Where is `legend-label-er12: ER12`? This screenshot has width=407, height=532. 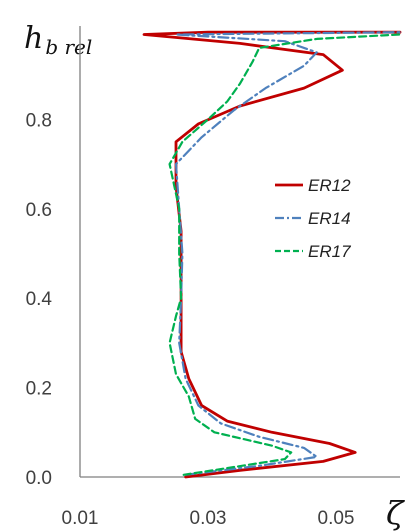
legend-label-er12: ER12 is located at coordinates (329, 185).